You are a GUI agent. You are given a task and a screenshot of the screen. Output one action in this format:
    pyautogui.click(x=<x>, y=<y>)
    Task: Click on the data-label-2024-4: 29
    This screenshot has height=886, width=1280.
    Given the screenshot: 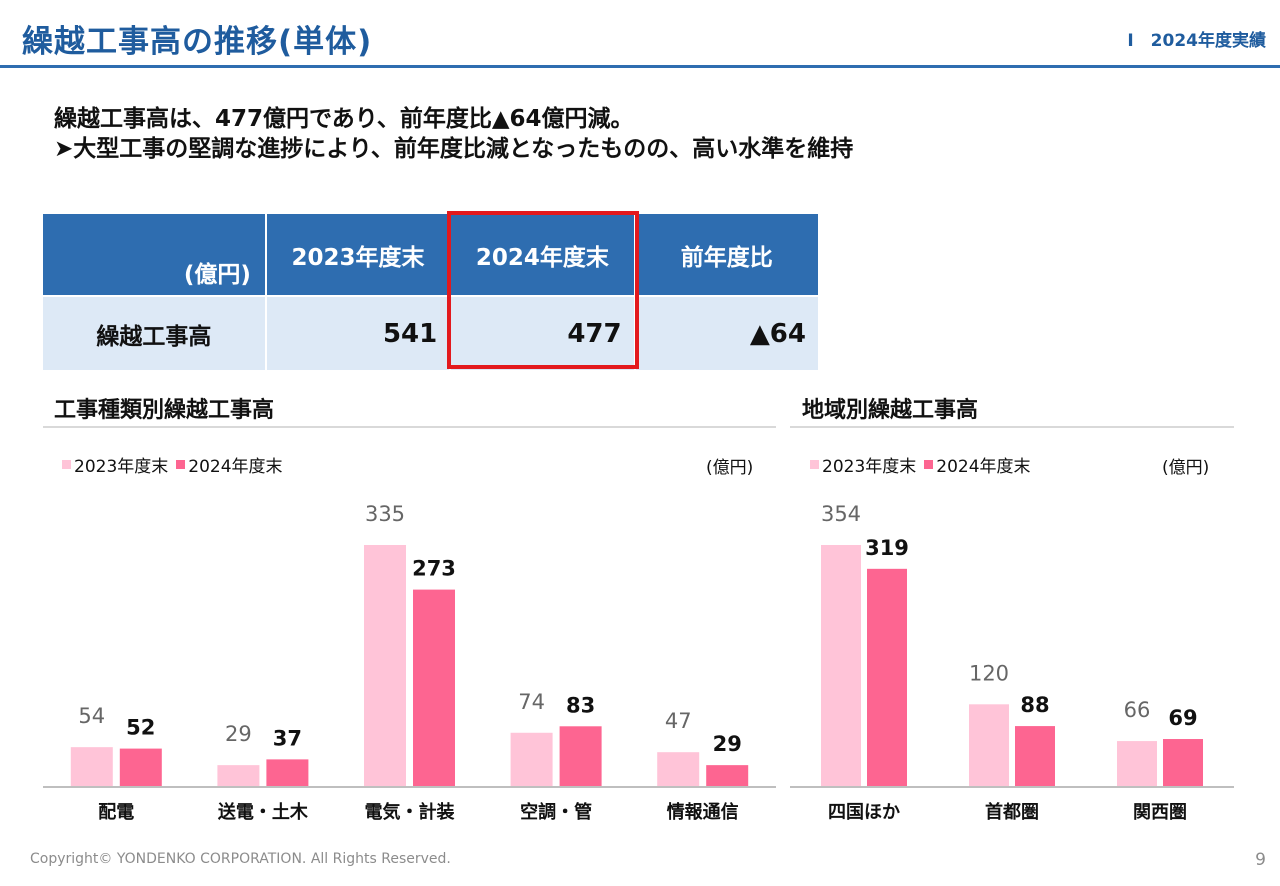 What is the action you would take?
    pyautogui.click(x=727, y=744)
    